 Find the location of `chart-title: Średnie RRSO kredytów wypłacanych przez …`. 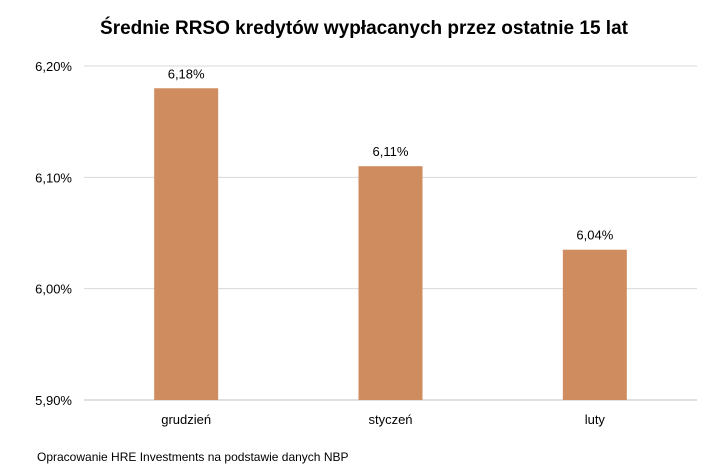

chart-title: Średnie RRSO kredytów wypłacanych przez … is located at coordinates (364, 28).